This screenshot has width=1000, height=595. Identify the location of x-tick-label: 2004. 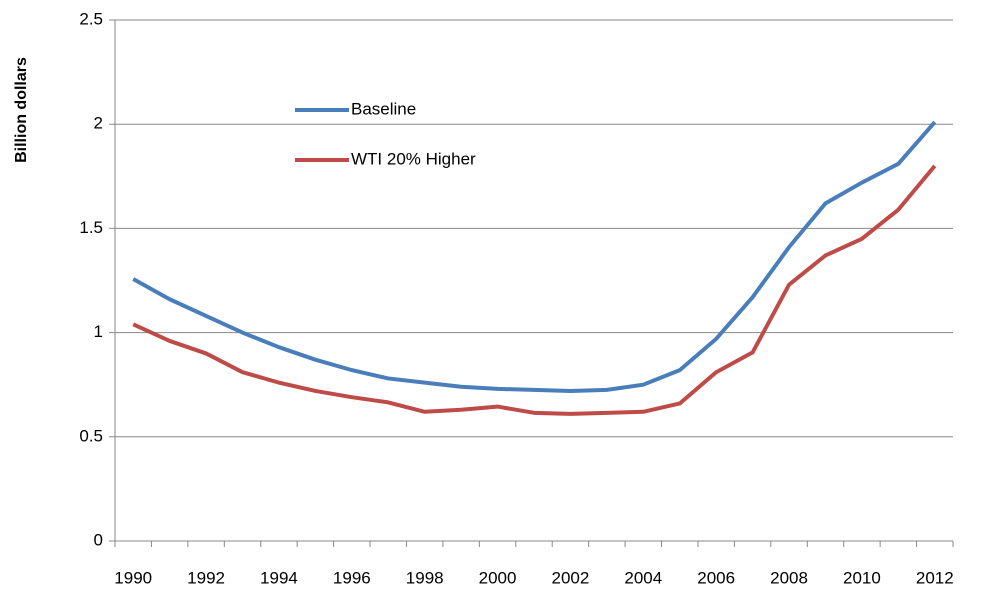
(643, 577).